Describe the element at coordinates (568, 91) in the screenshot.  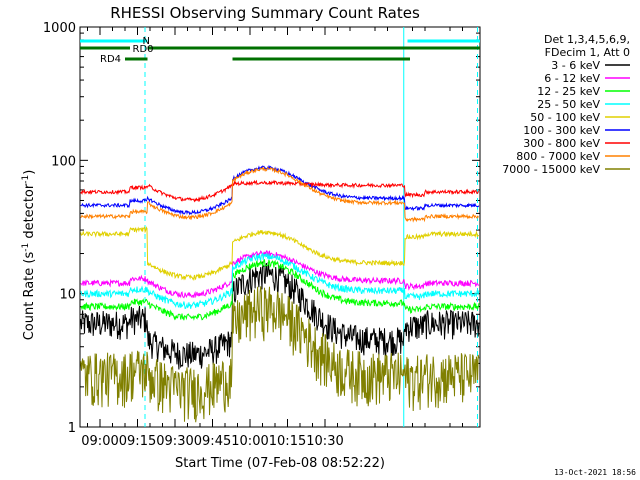
I see `legend-entry-2: 12 - 25 keV` at that location.